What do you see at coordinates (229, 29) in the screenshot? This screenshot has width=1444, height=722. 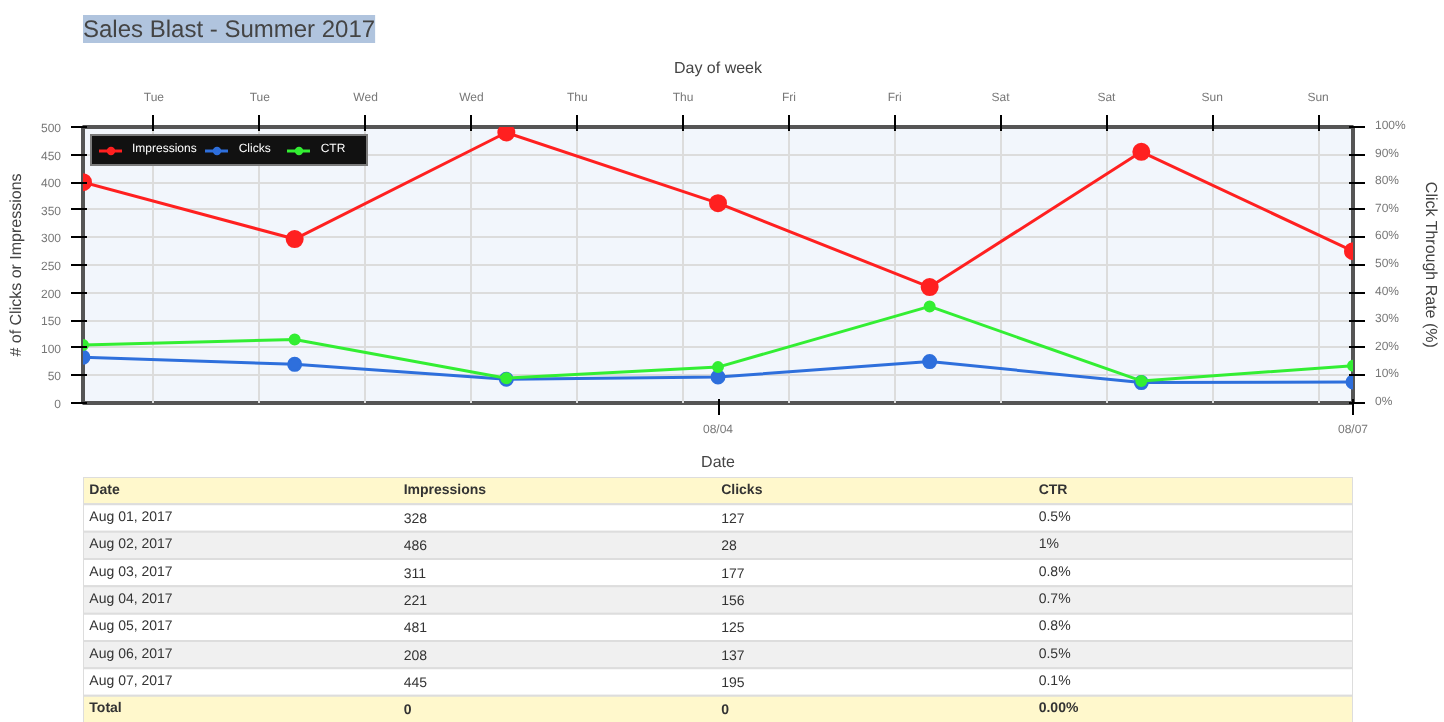 I see `chart-title: Sales Blast - Summer 2017` at bounding box center [229, 29].